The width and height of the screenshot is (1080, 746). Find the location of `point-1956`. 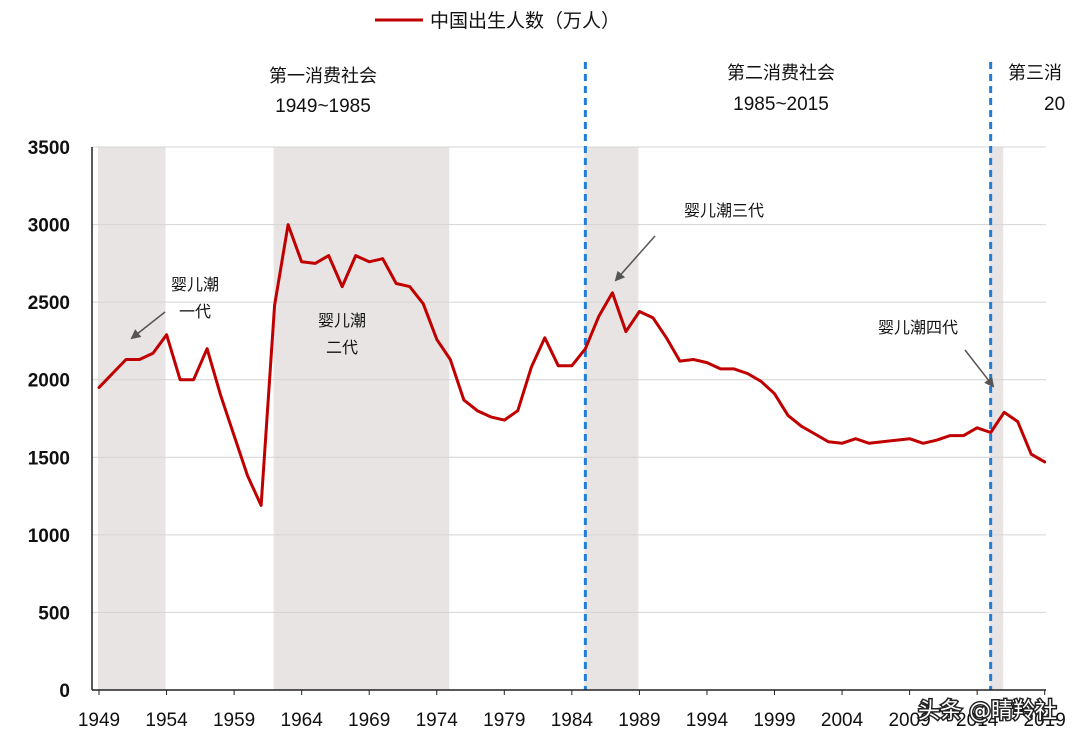

point-1956 is located at coordinates (193, 379).